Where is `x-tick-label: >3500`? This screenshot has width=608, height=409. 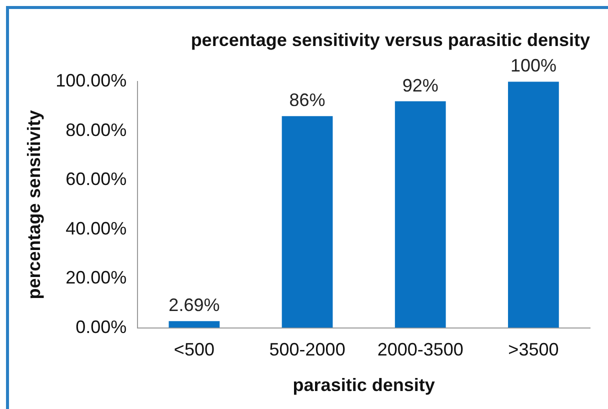 x-tick-label: >3500 is located at coordinates (533, 350).